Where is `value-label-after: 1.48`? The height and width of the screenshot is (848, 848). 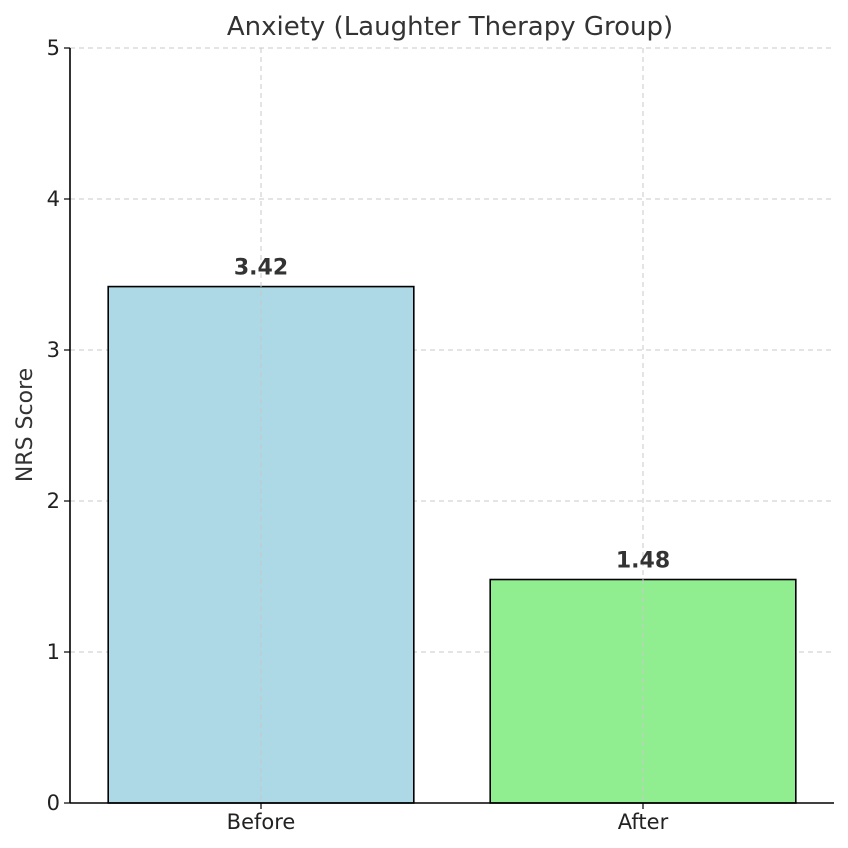
value-label-after: 1.48 is located at coordinates (643, 561).